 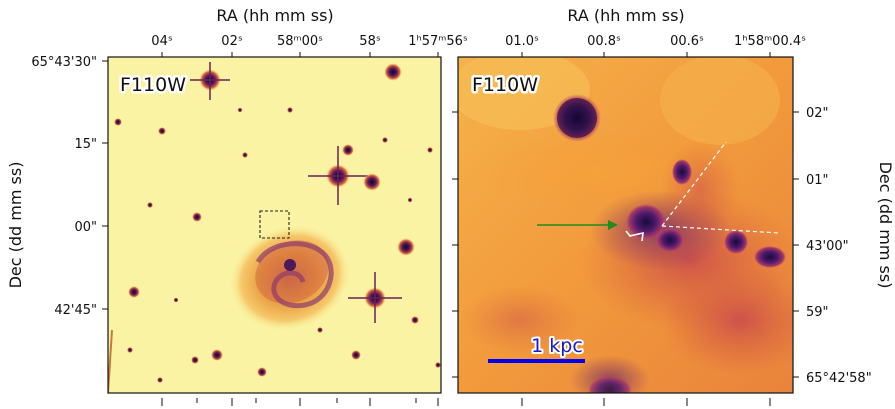 What do you see at coordinates (162, 41) in the screenshot?
I see `left-ra-tick-label: 04ˢ` at bounding box center [162, 41].